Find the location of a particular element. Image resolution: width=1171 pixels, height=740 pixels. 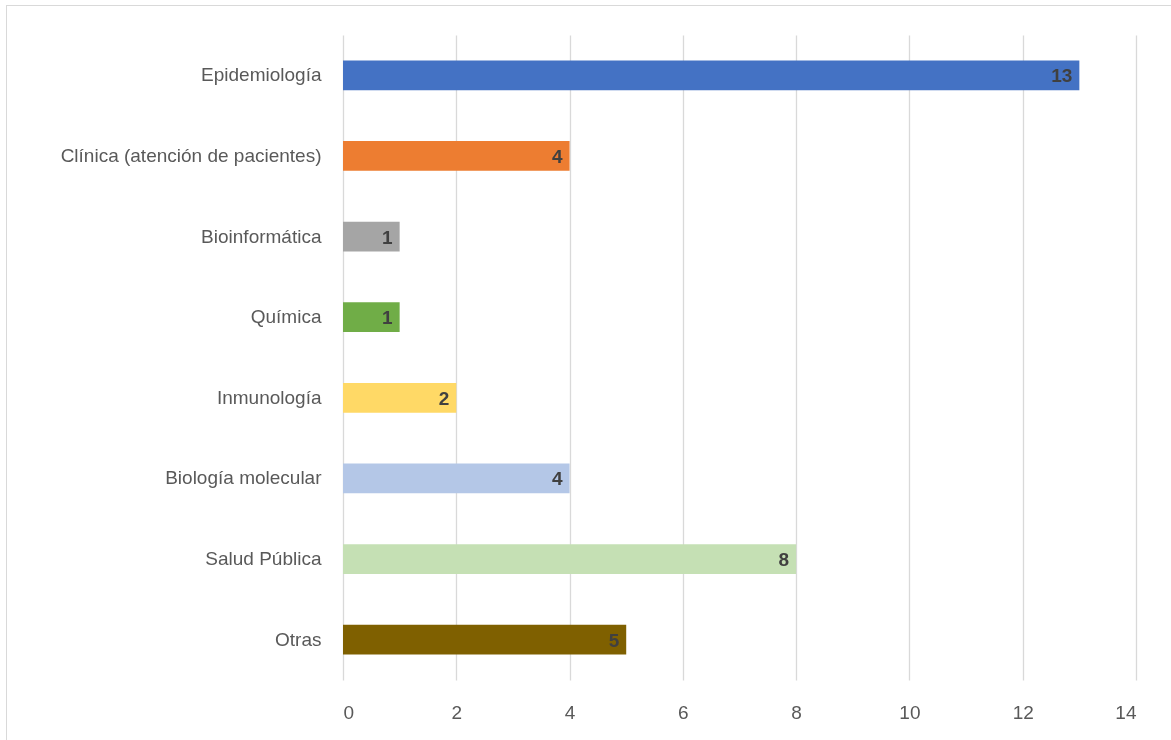

x-tick-label: 6 is located at coordinates (683, 712).